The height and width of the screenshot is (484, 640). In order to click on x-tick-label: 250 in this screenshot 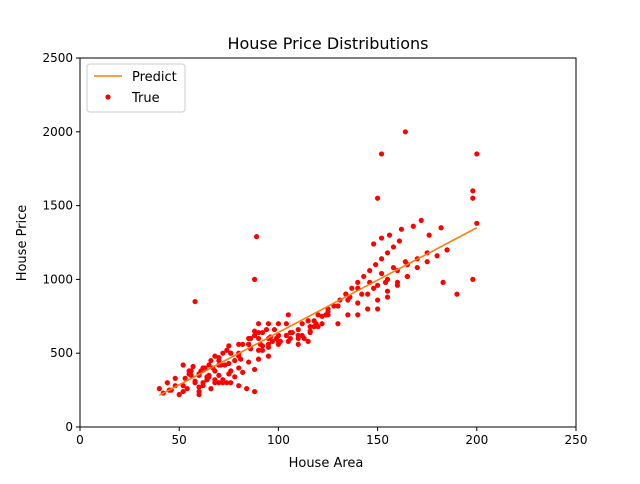, I will do `click(576, 440)`.